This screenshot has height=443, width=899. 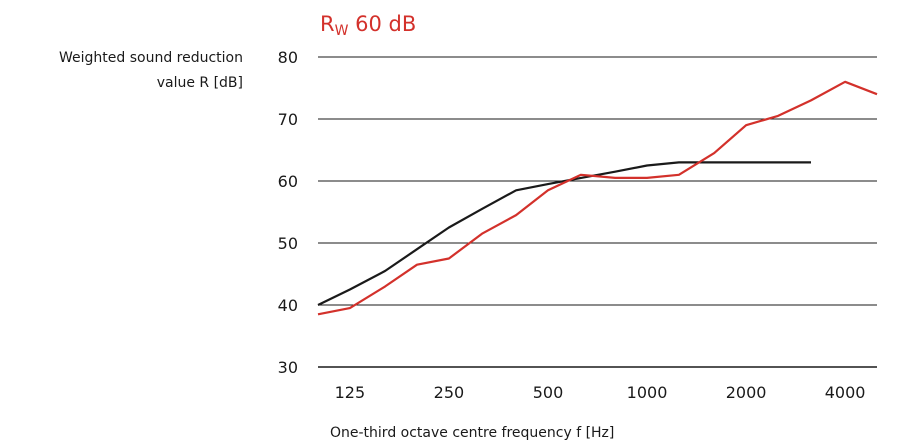 What do you see at coordinates (288, 212) in the screenshot?
I see `y-tick-labels: 30 40 50 60 70 80` at bounding box center [288, 212].